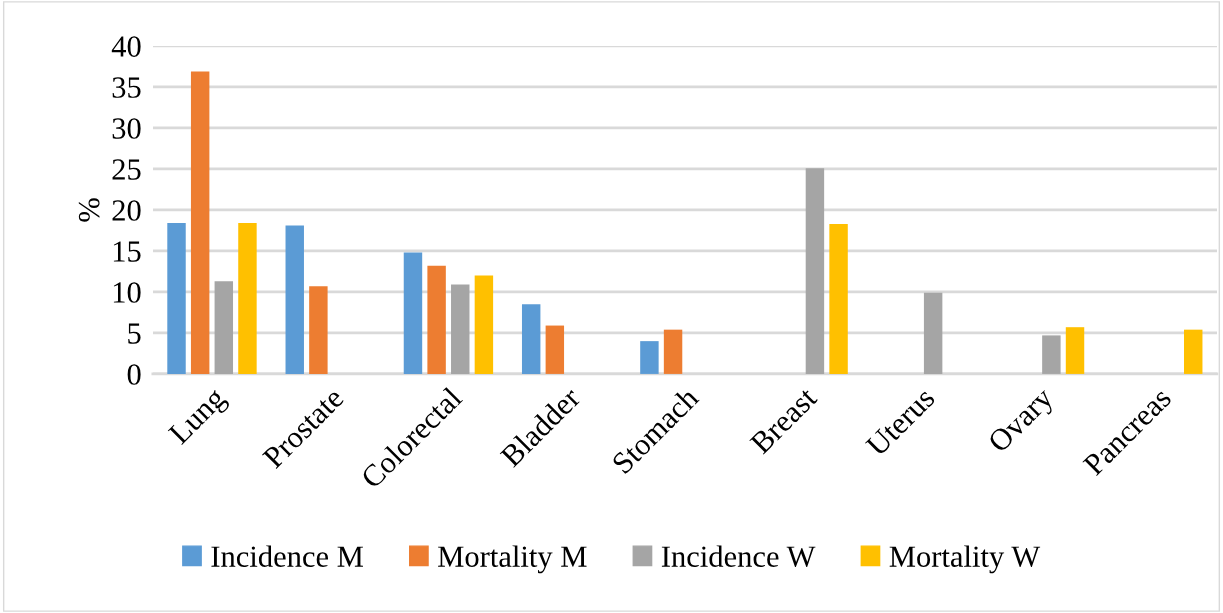 The width and height of the screenshot is (1223, 613). Describe the element at coordinates (126, 128) in the screenshot. I see `y-tick-label: 30` at that location.